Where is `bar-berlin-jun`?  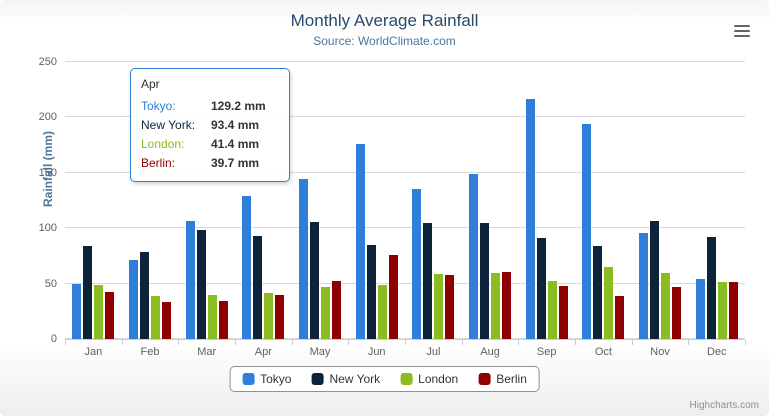 bar-berlin-jun is located at coordinates (393, 297).